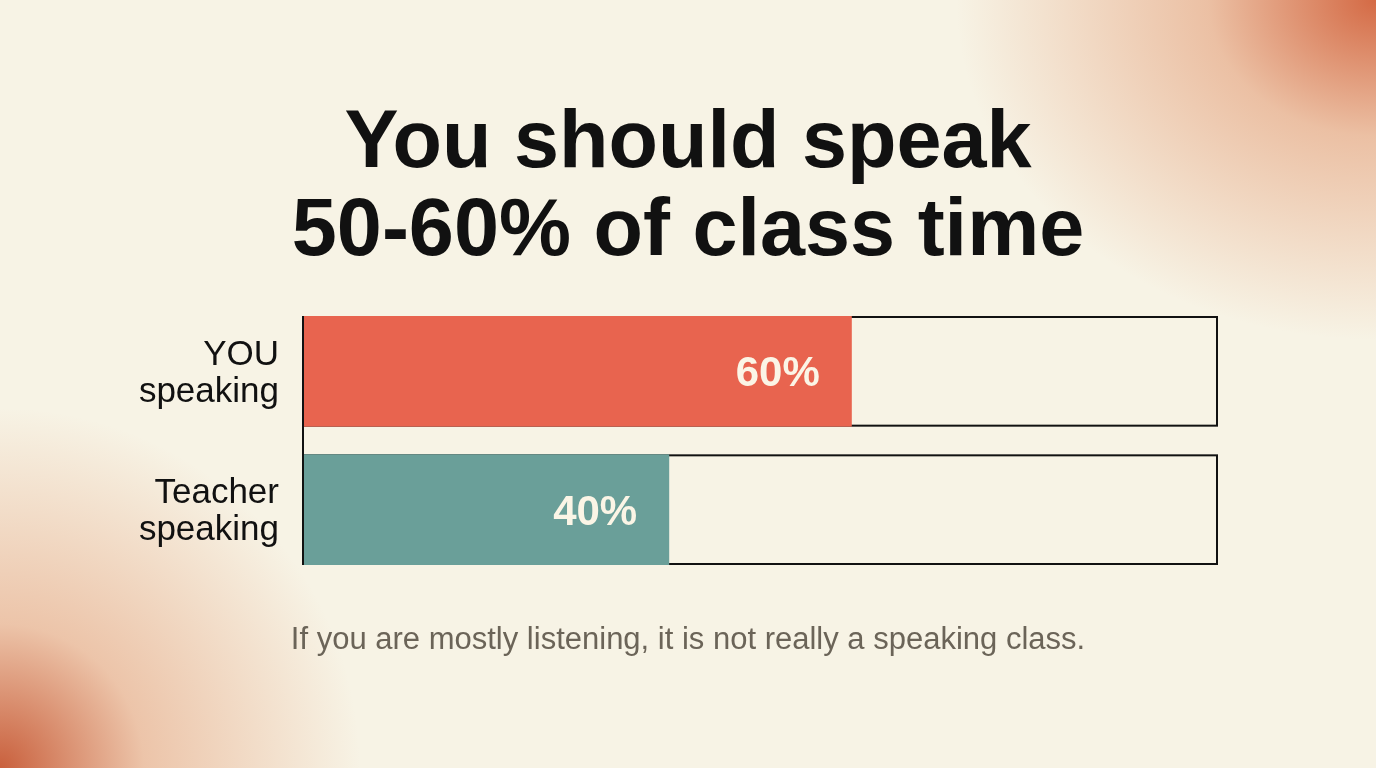 The width and height of the screenshot is (1376, 768). What do you see at coordinates (688, 638) in the screenshot?
I see `text: If you are mostly listening, it is not really a speaking class.` at bounding box center [688, 638].